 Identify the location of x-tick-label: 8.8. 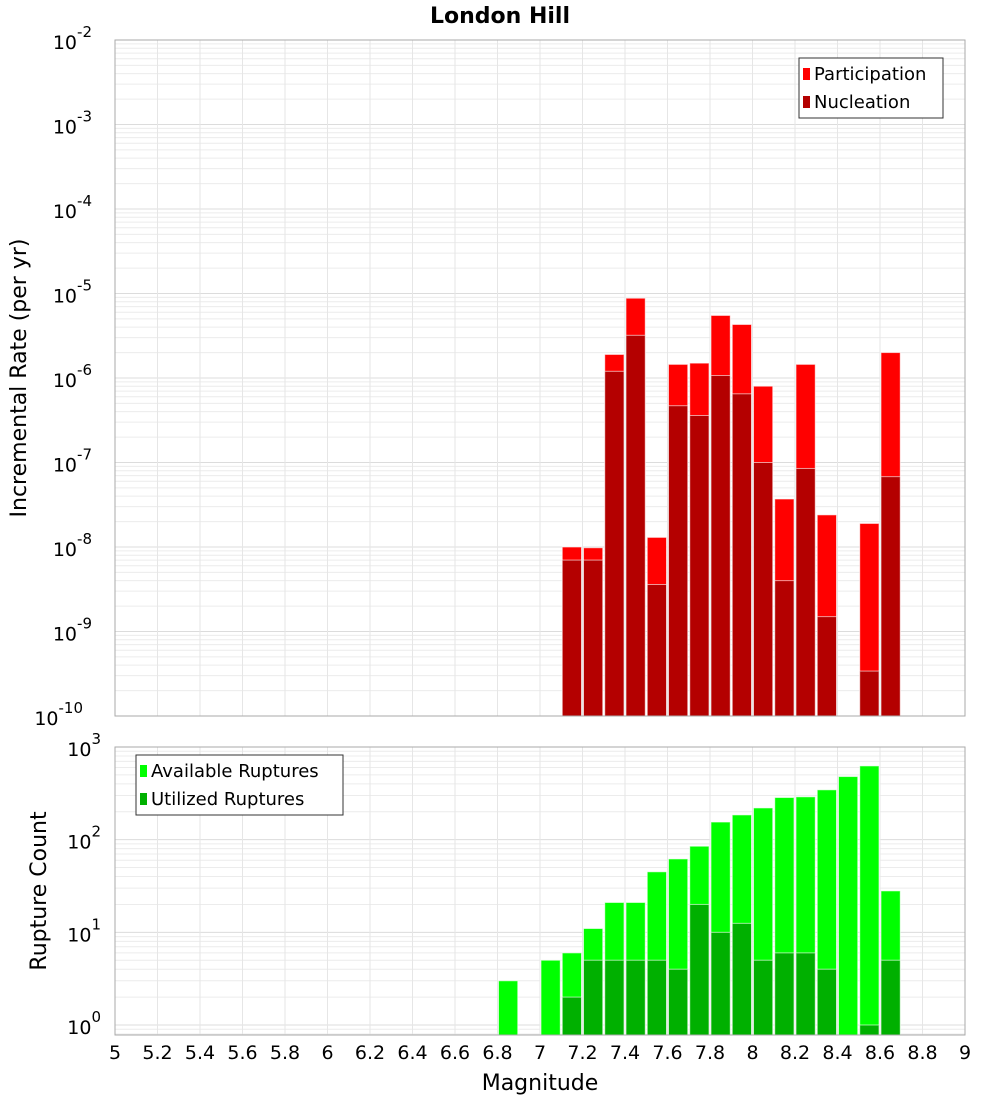
(922, 1053).